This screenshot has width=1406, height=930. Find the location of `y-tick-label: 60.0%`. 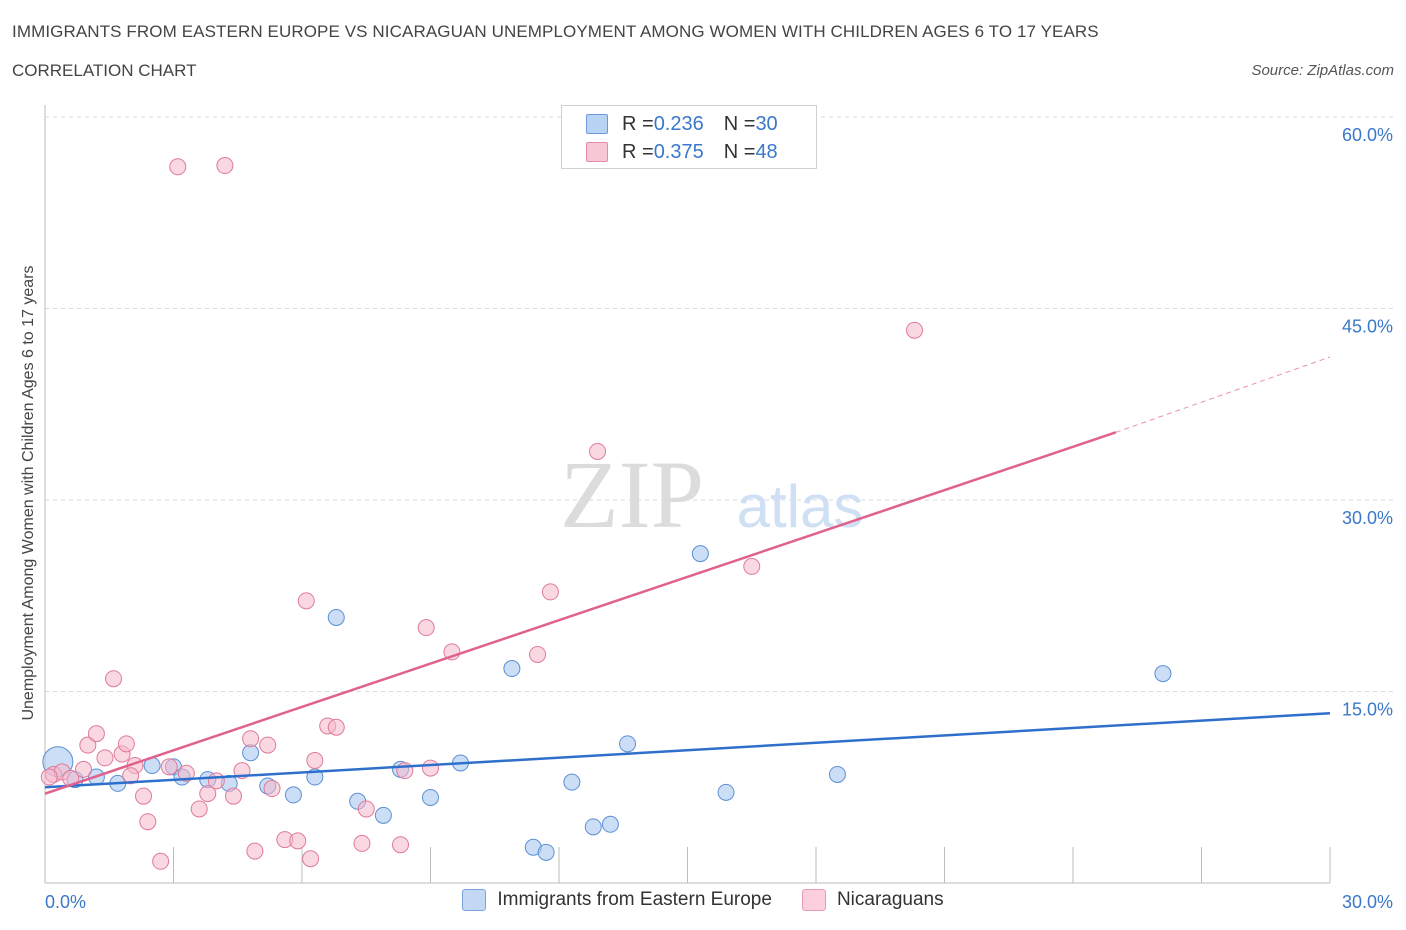

y-tick-label: 60.0% is located at coordinates (1367, 135).